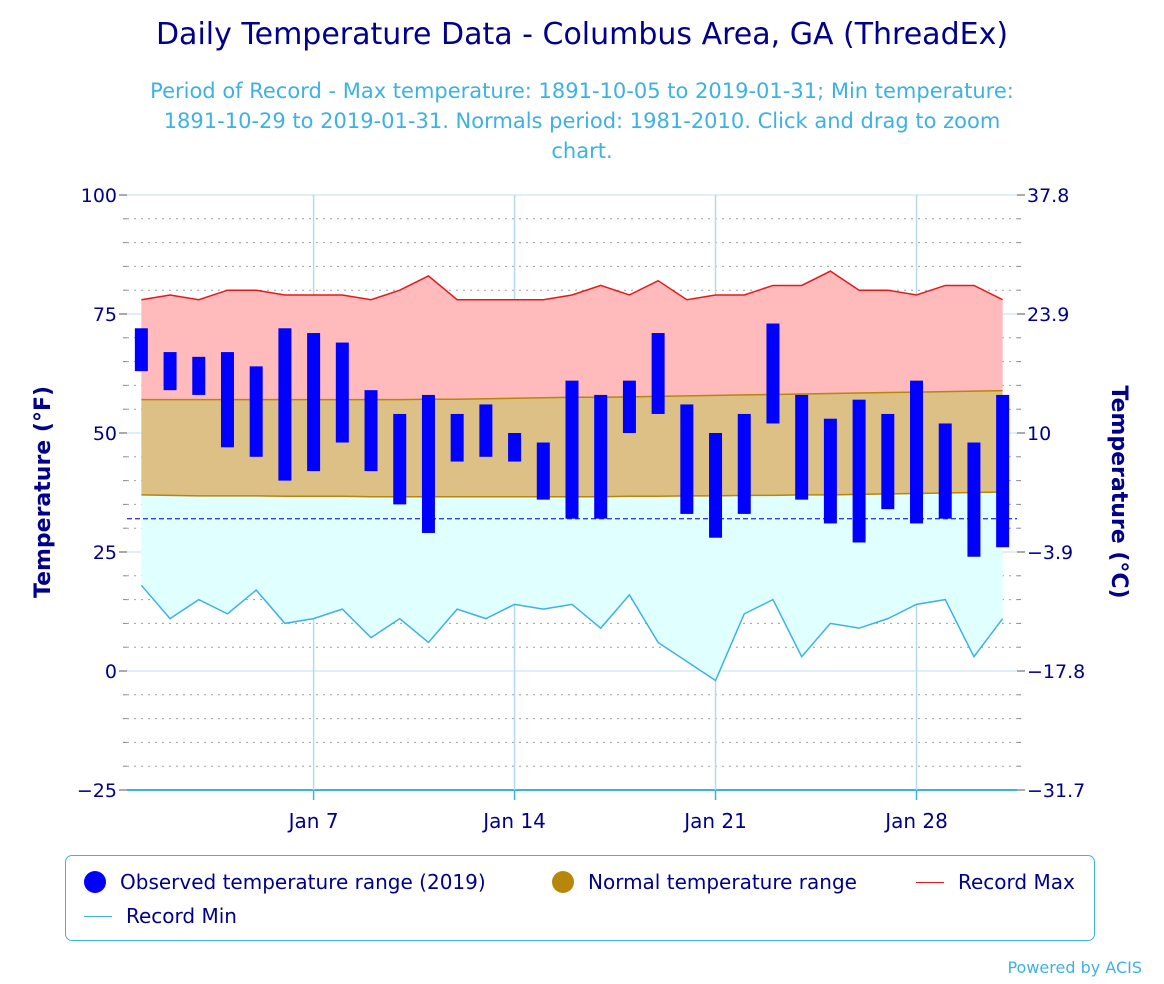 This screenshot has height=984, width=1164. What do you see at coordinates (1050, 553) in the screenshot?
I see `y-tick-label-right: −3.9` at bounding box center [1050, 553].